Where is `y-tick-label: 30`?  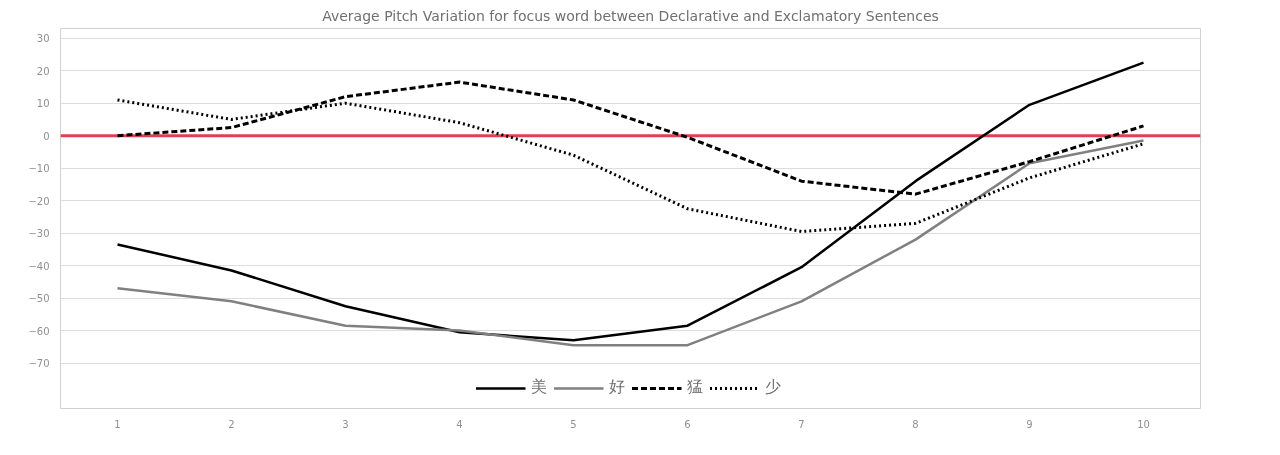
y-tick-label: 30 is located at coordinates (43, 39).